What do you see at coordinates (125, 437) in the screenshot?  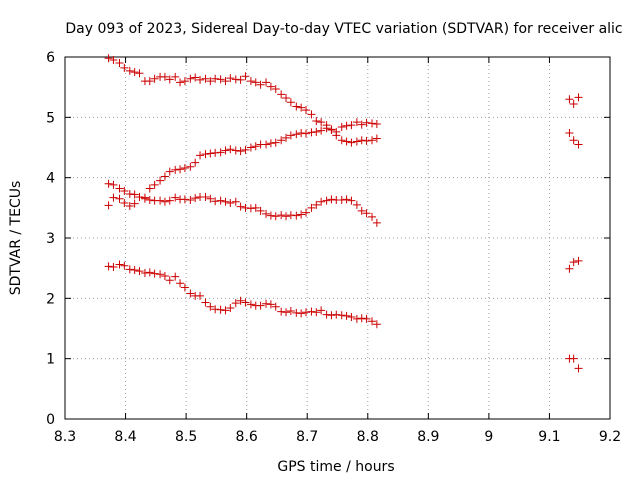 I see `x-tick-label: 8.4` at bounding box center [125, 437].